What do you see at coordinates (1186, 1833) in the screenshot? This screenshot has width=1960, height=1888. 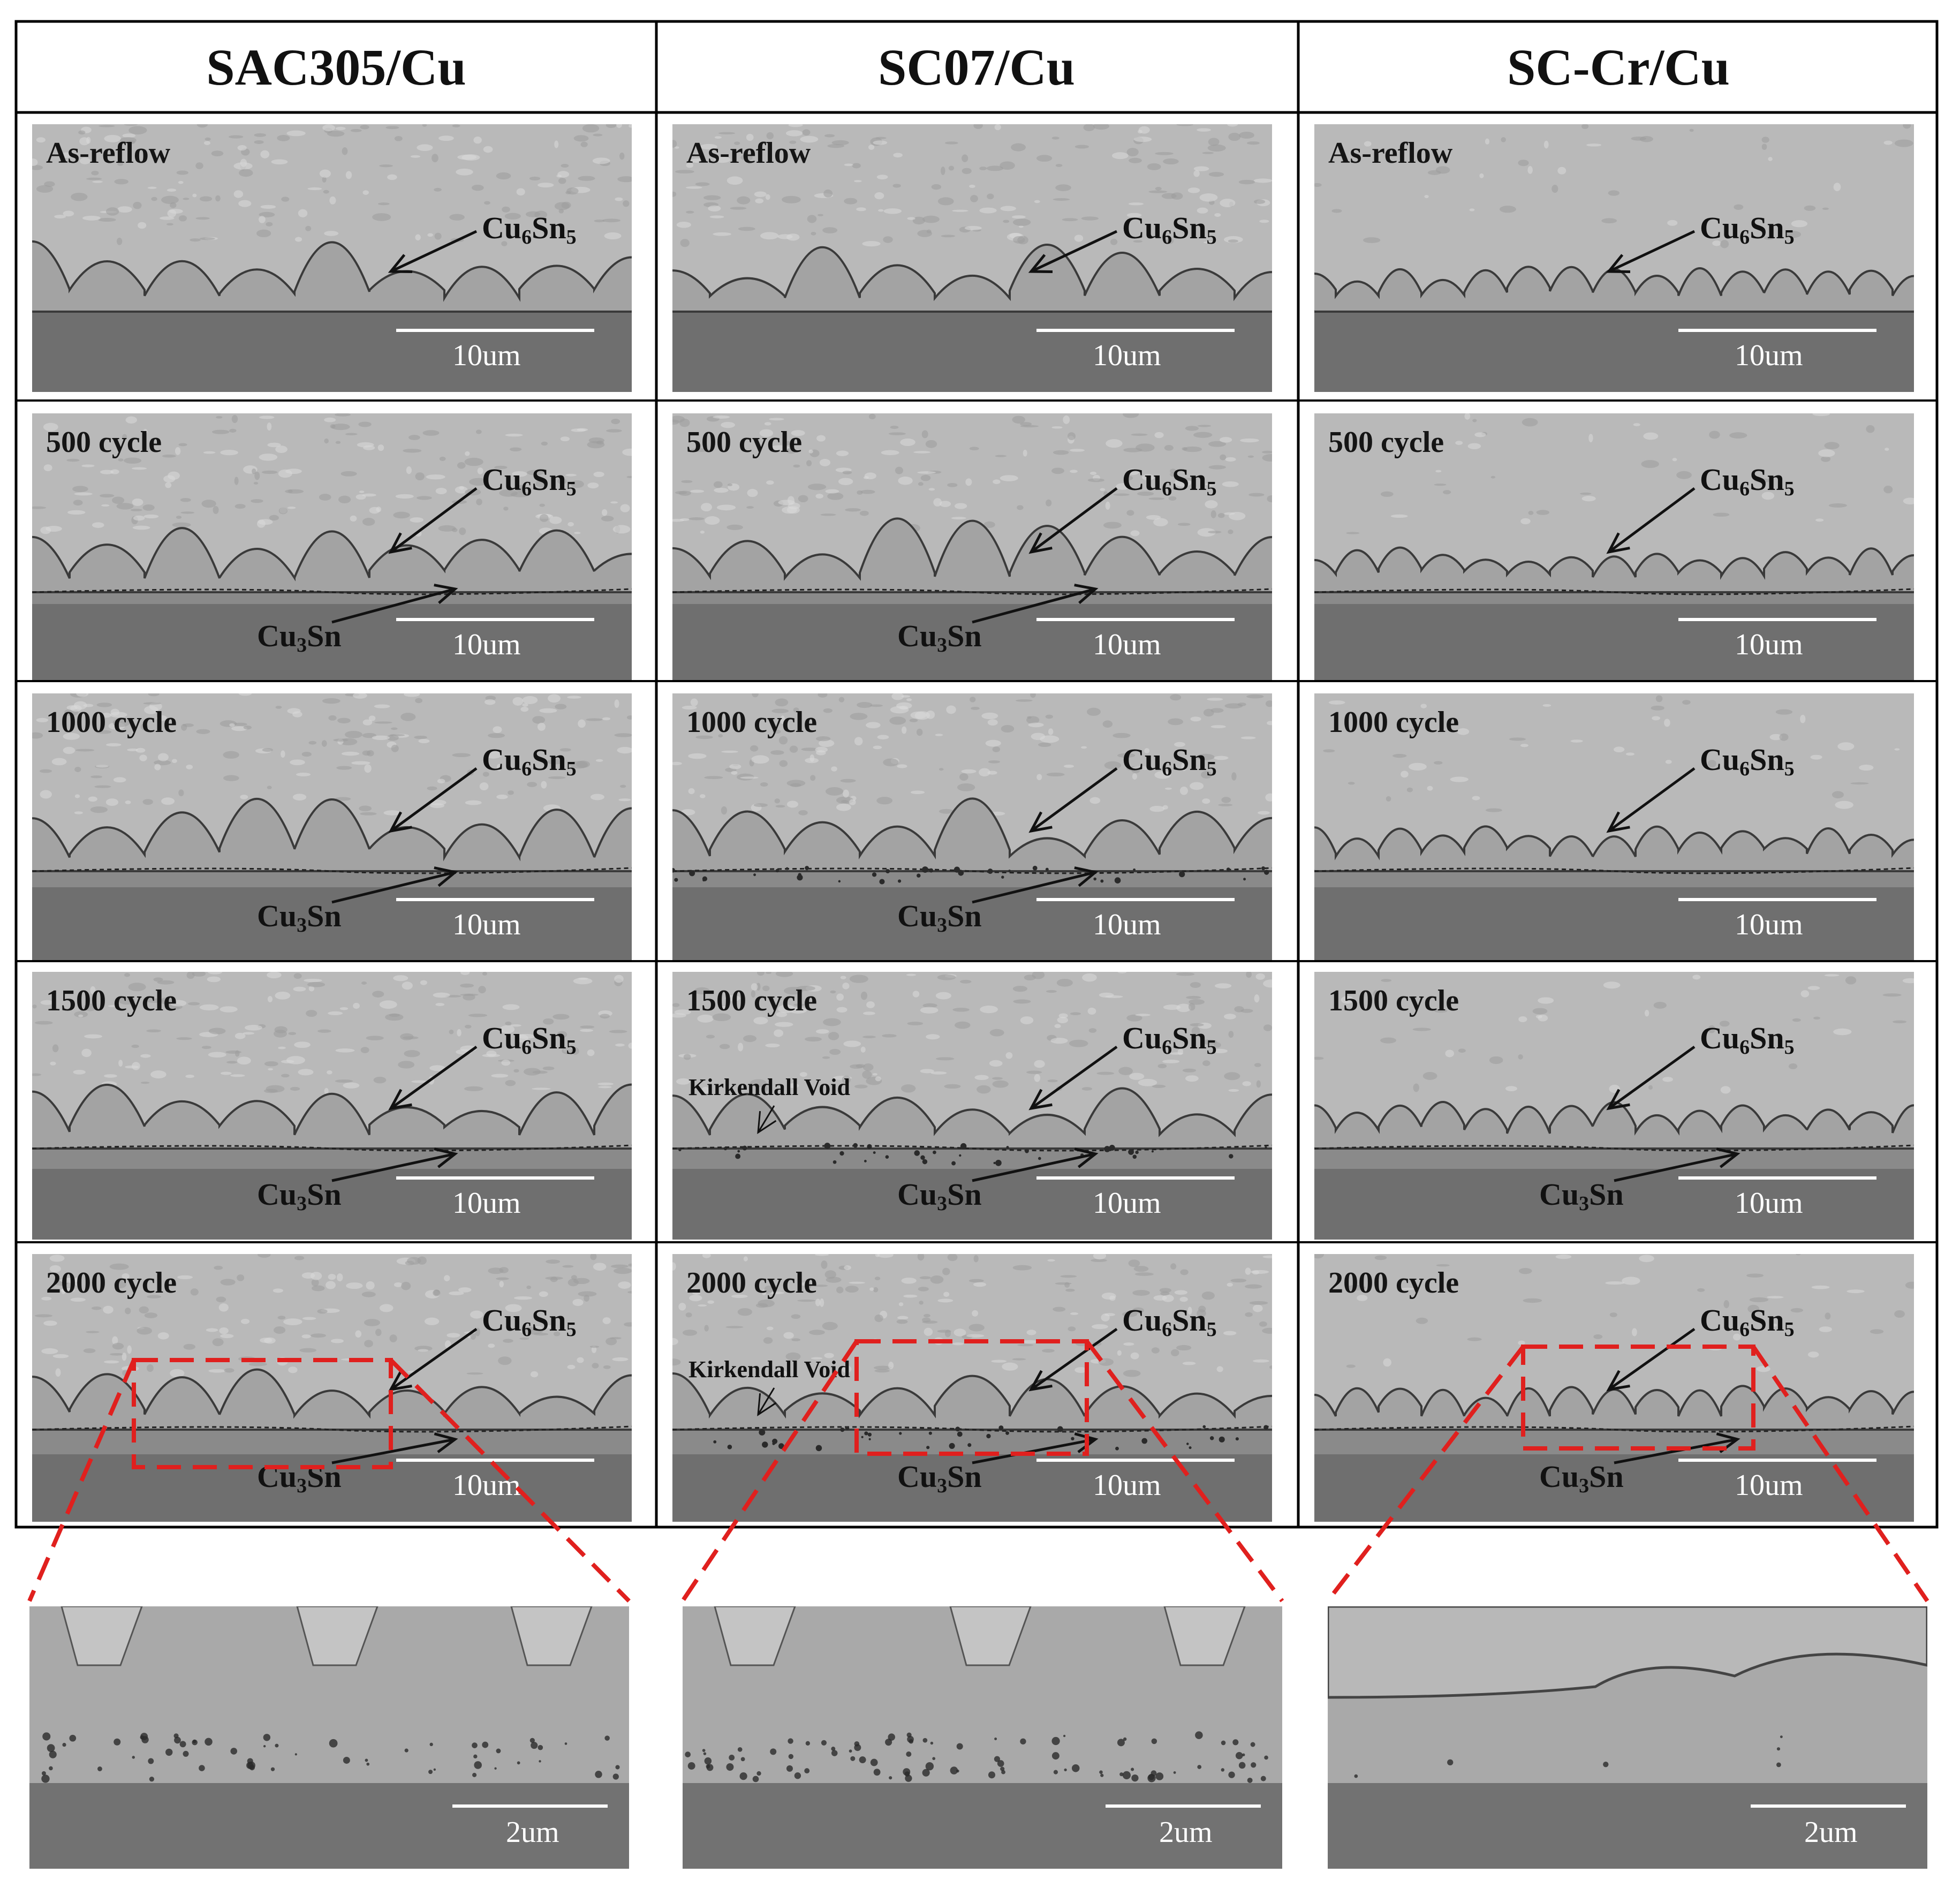 I see `scale-label: 2um` at bounding box center [1186, 1833].